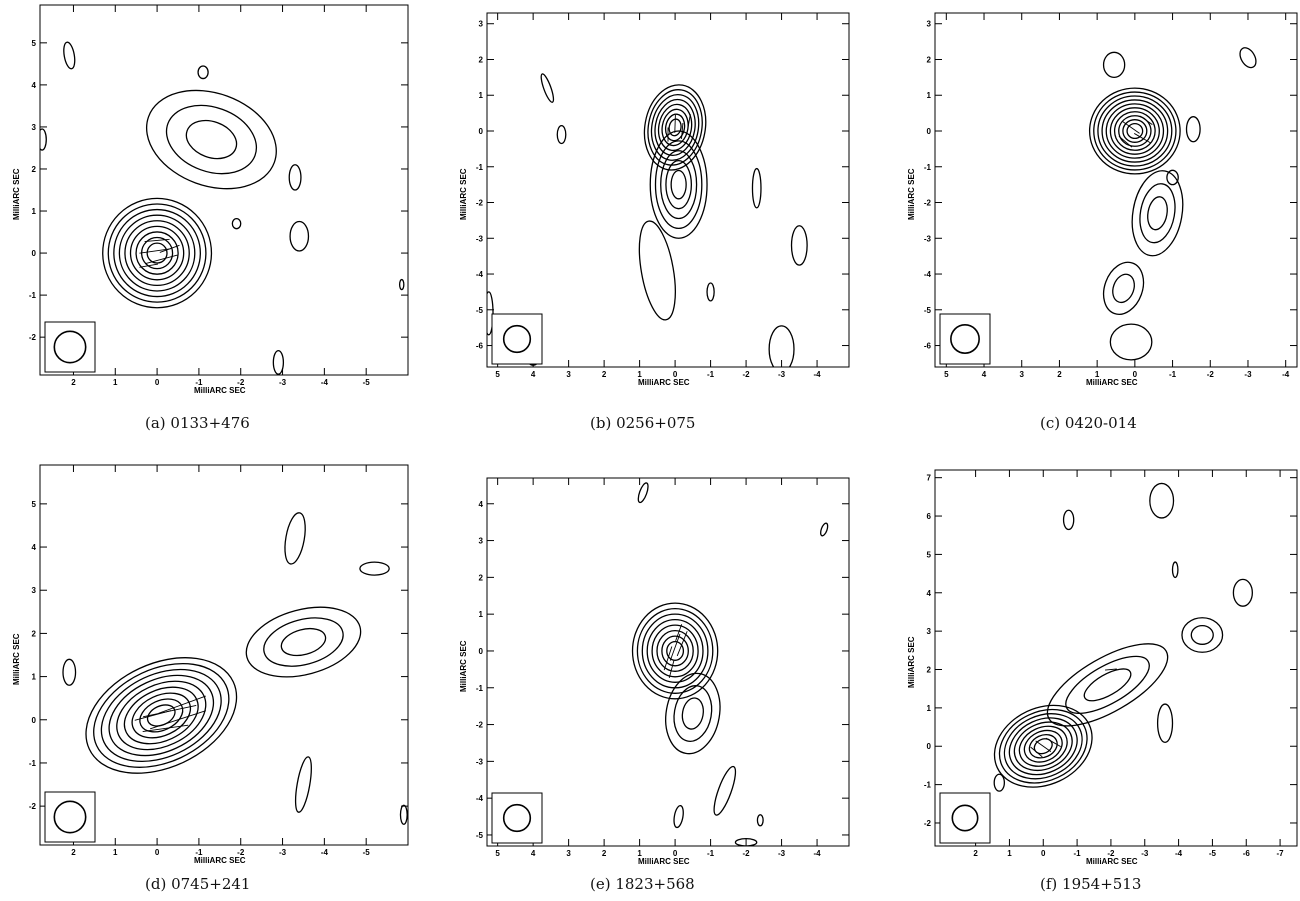 The image size is (1300, 901). I want to click on panel-caption: (f) 1954+513, so click(1091, 884).